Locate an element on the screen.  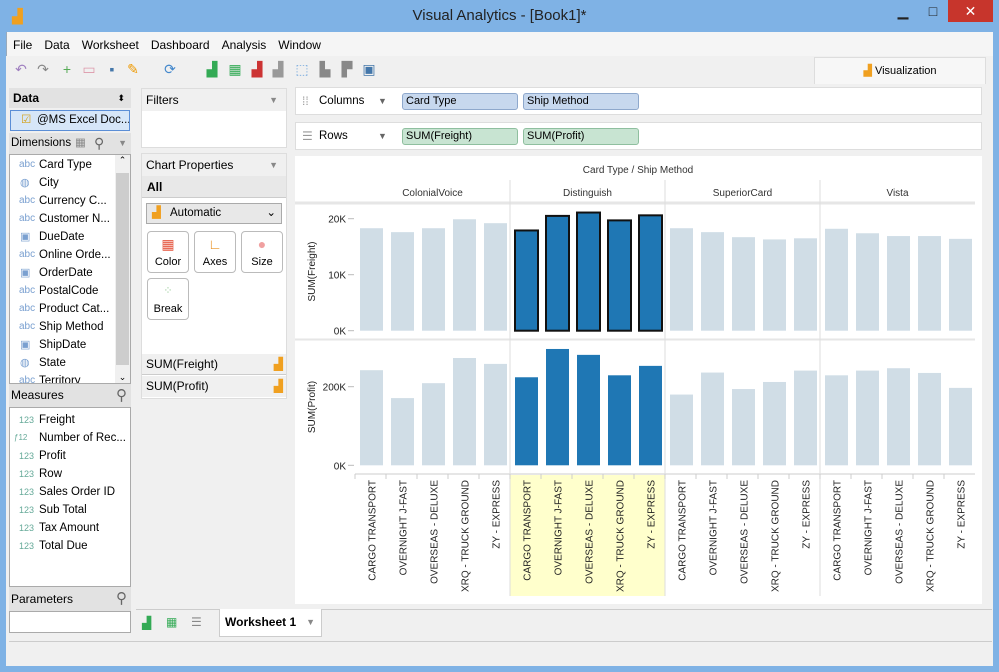
field-item: 123 Freight is located at coordinates (70, 420).